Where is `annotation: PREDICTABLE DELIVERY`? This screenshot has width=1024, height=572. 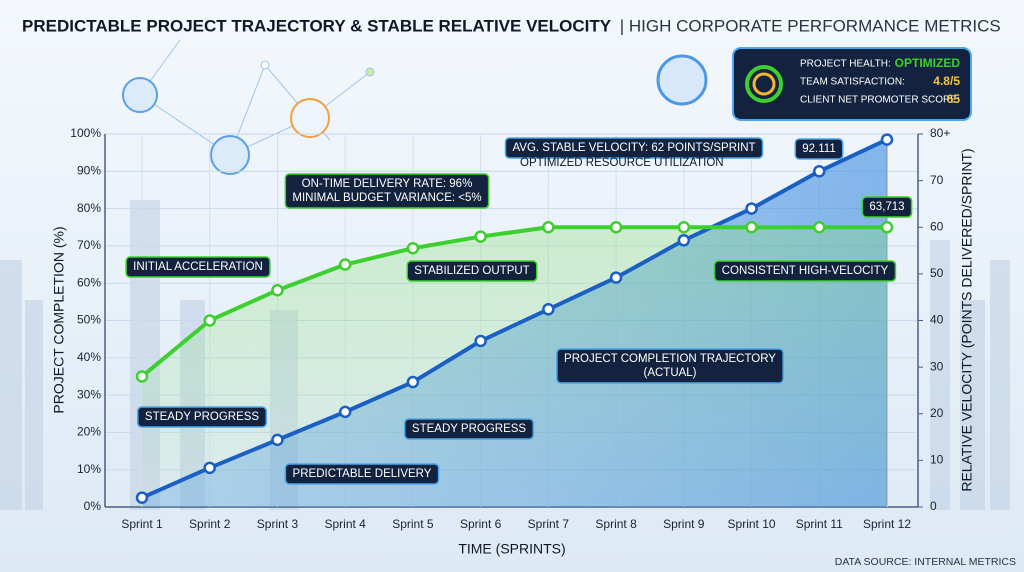
annotation: PREDICTABLE DELIVERY is located at coordinates (362, 474).